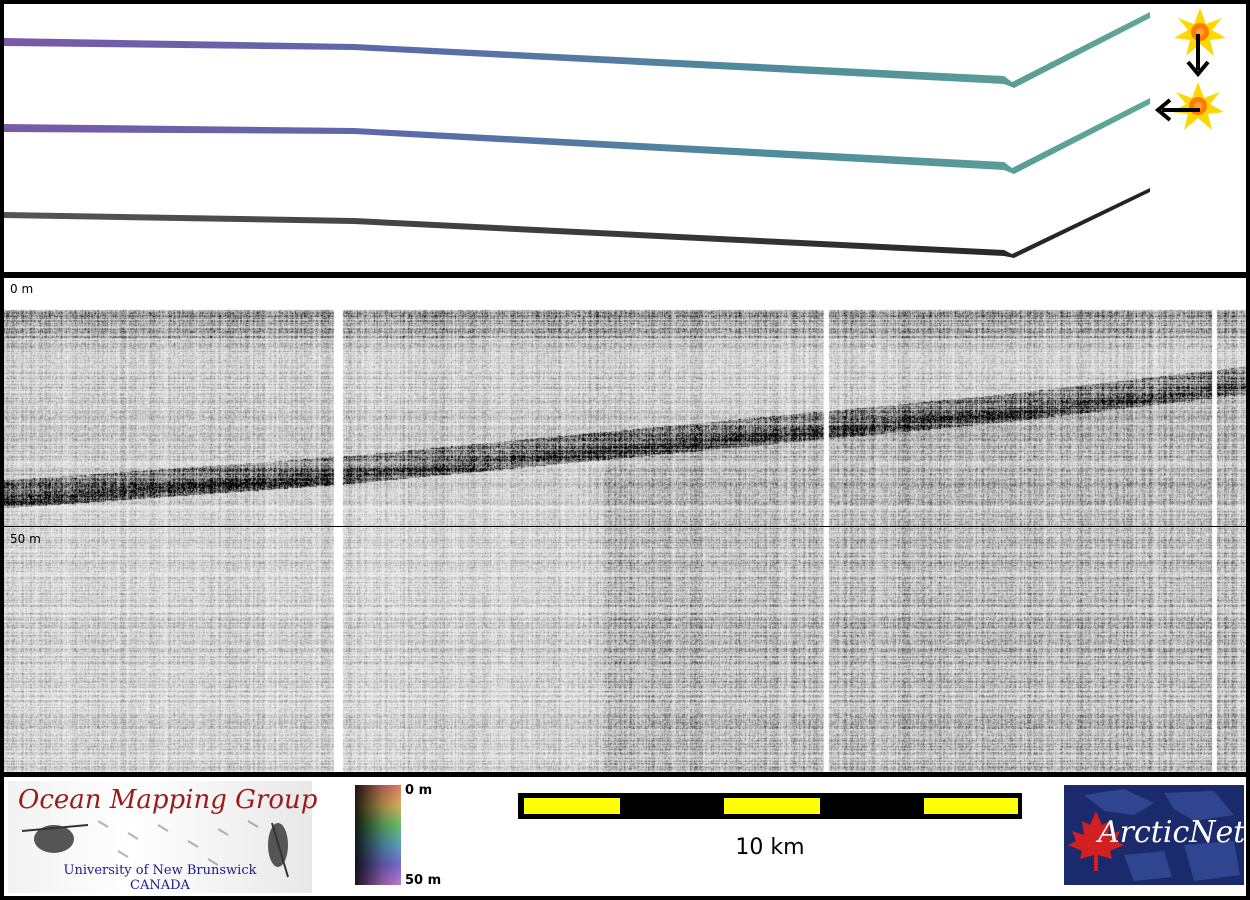 The height and width of the screenshot is (900, 1250). I want to click on depth-label-mid: 50 m, so click(25, 539).